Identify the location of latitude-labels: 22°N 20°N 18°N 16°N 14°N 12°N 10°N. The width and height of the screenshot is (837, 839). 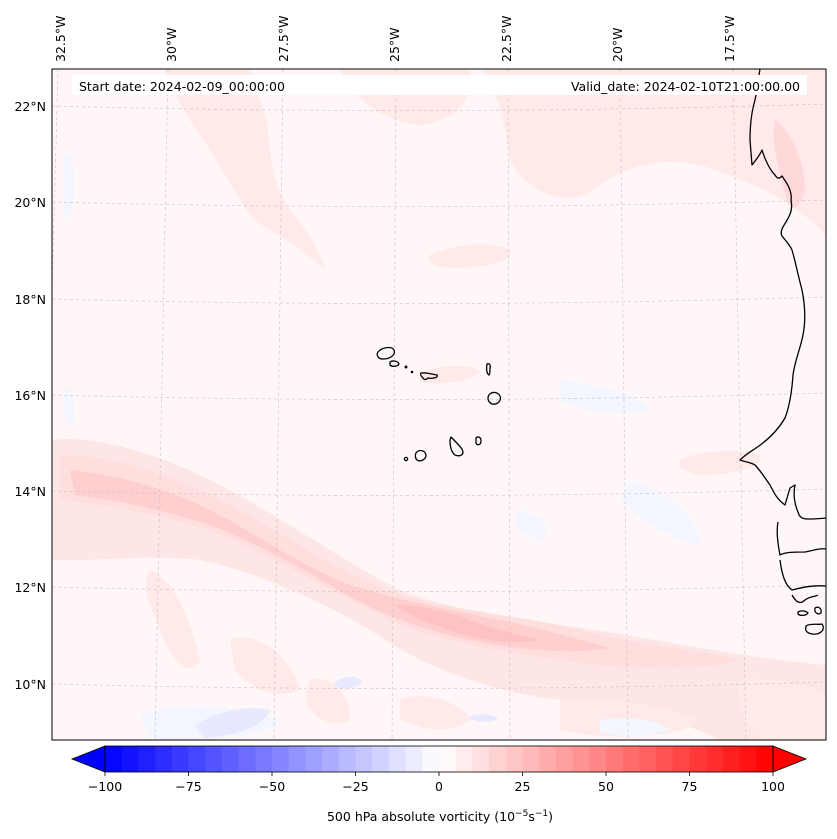
(30, 395).